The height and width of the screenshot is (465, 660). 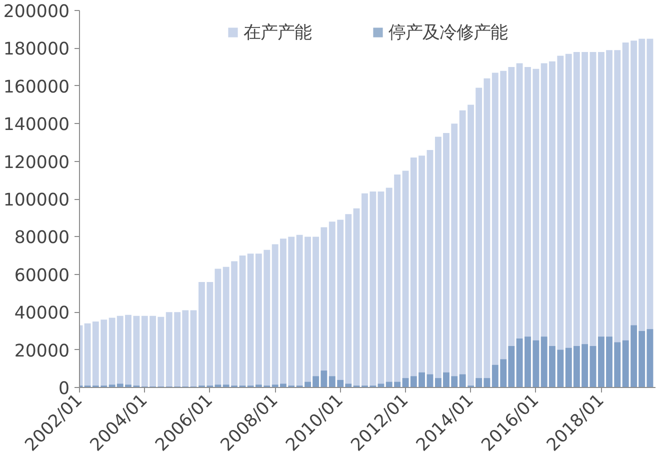 I want to click on y-tick-label: 180000, so click(x=36, y=50).